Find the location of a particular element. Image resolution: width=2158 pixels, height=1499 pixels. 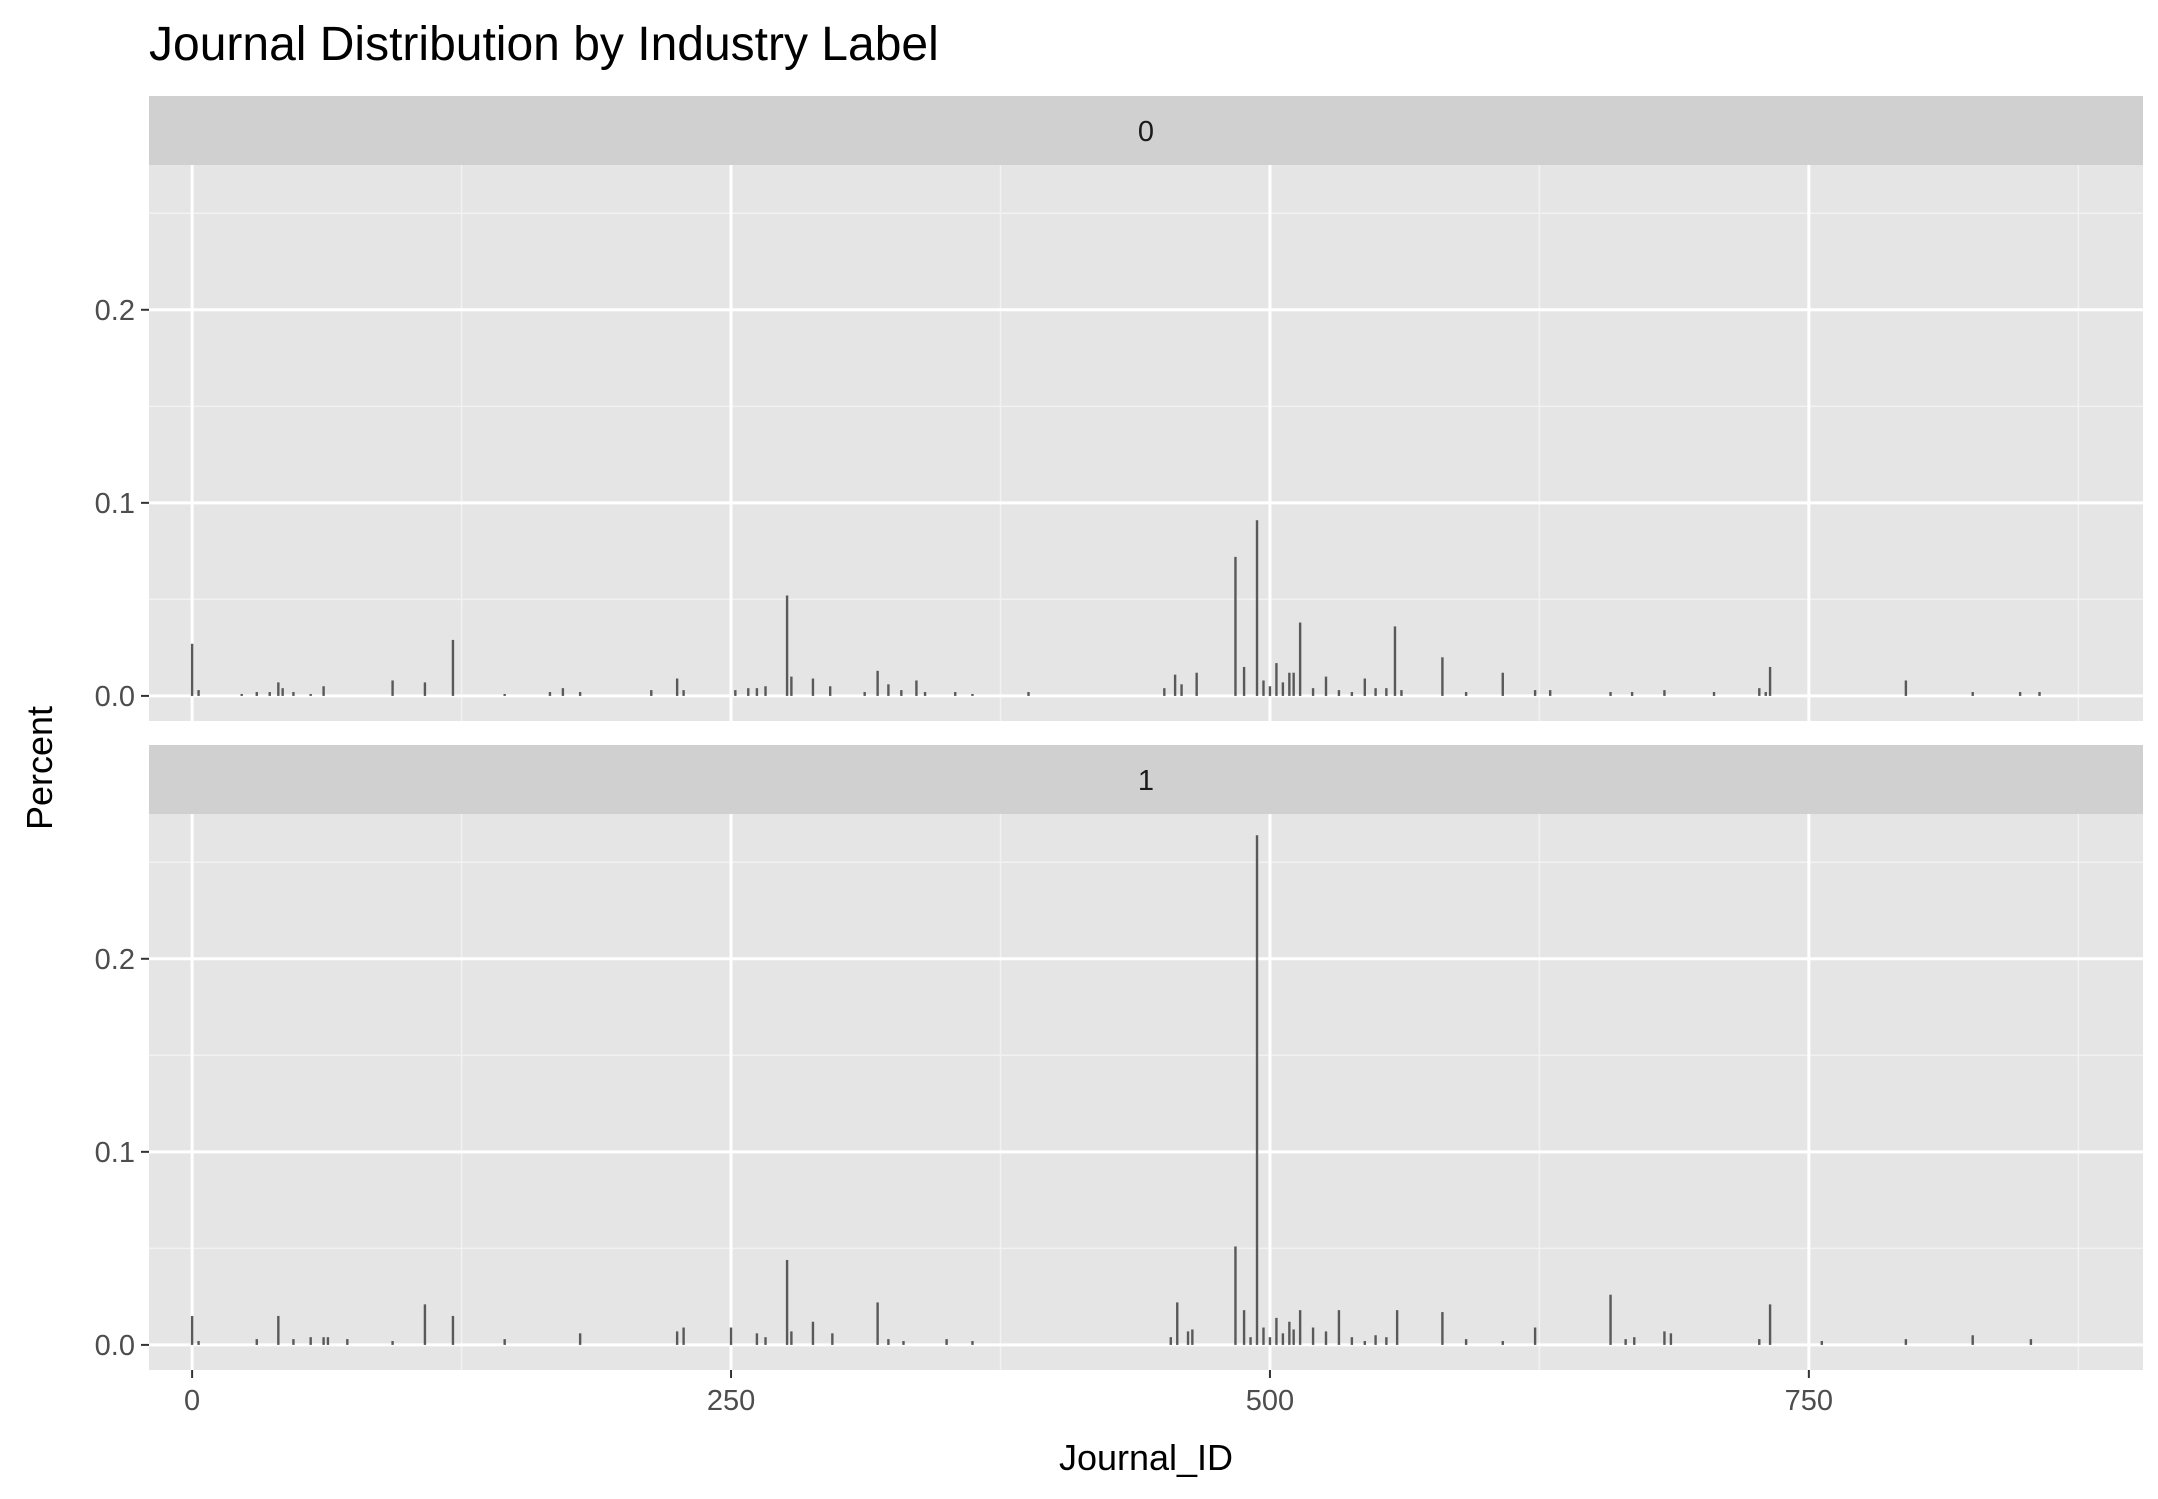

y-tick-label: 0.1 is located at coordinates (115, 1153).